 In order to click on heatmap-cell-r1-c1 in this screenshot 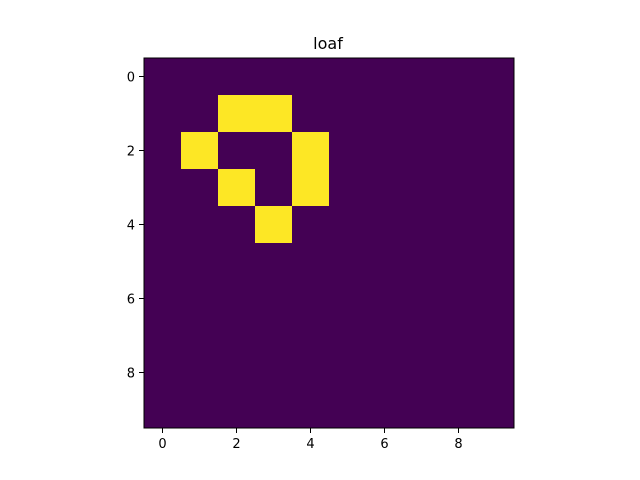, I will do `click(200, 114)`.